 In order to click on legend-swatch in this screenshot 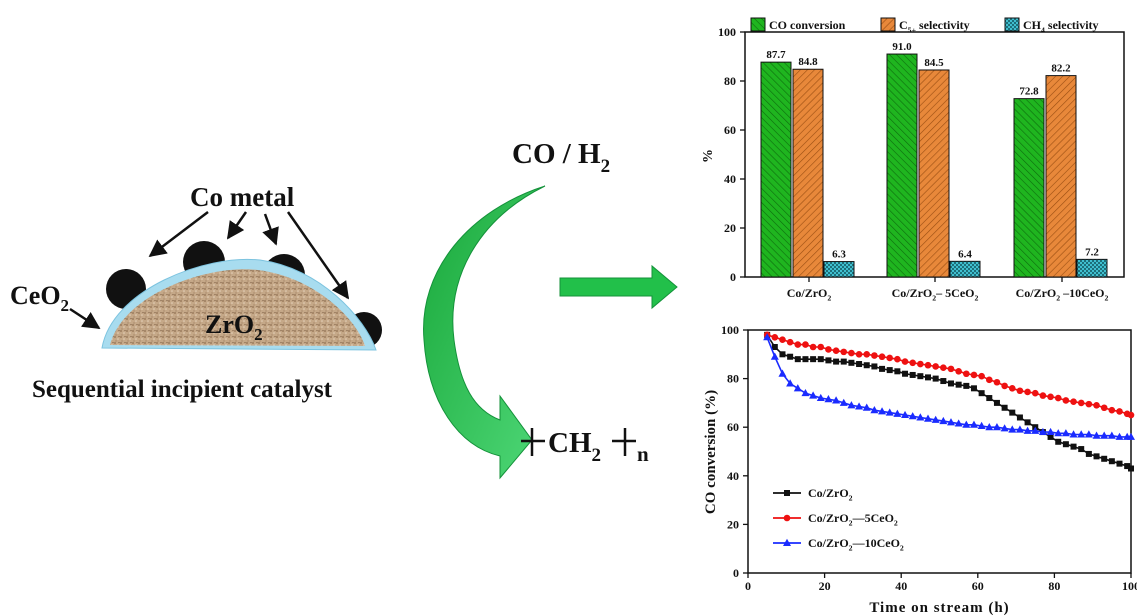, I will do `click(758, 24)`.